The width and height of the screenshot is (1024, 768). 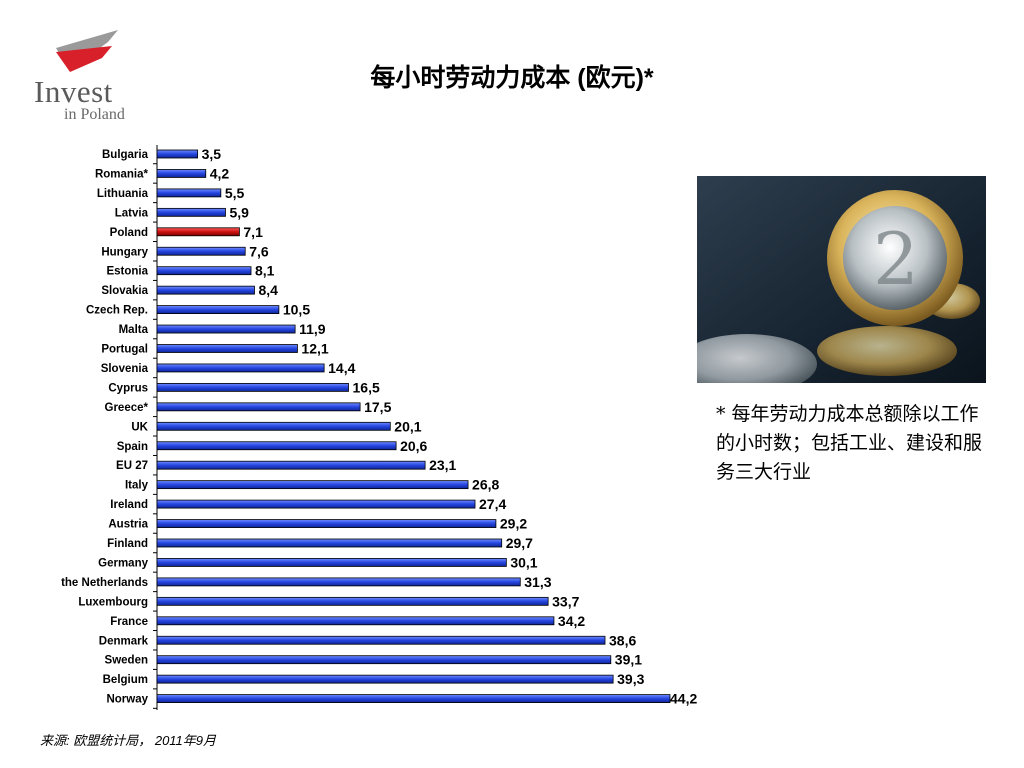 I want to click on bar-hungary, so click(x=201, y=251).